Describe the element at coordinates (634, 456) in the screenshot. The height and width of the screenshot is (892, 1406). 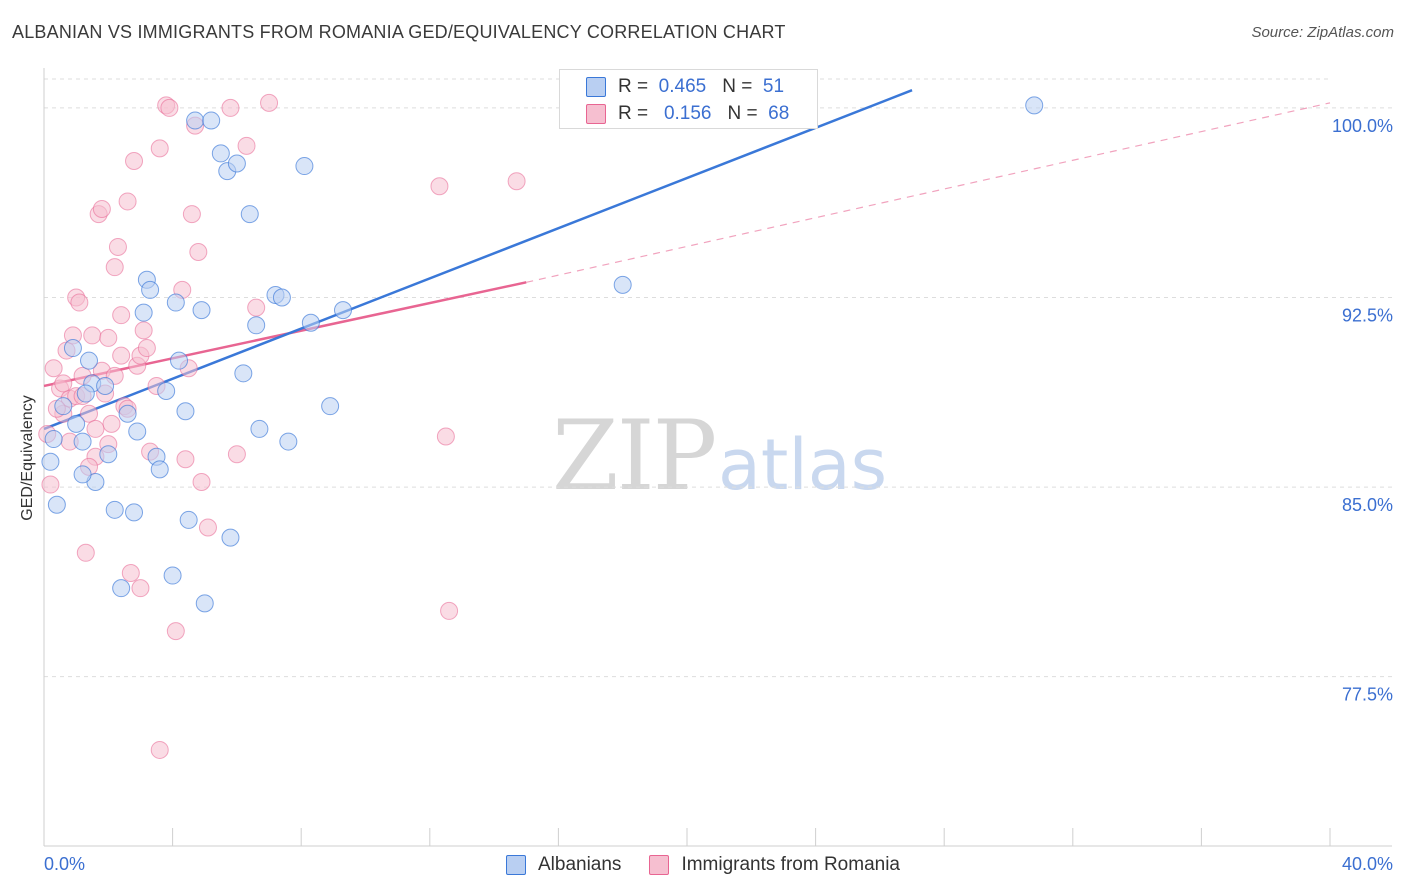
I see `watermark-zip: ZIP` at that location.